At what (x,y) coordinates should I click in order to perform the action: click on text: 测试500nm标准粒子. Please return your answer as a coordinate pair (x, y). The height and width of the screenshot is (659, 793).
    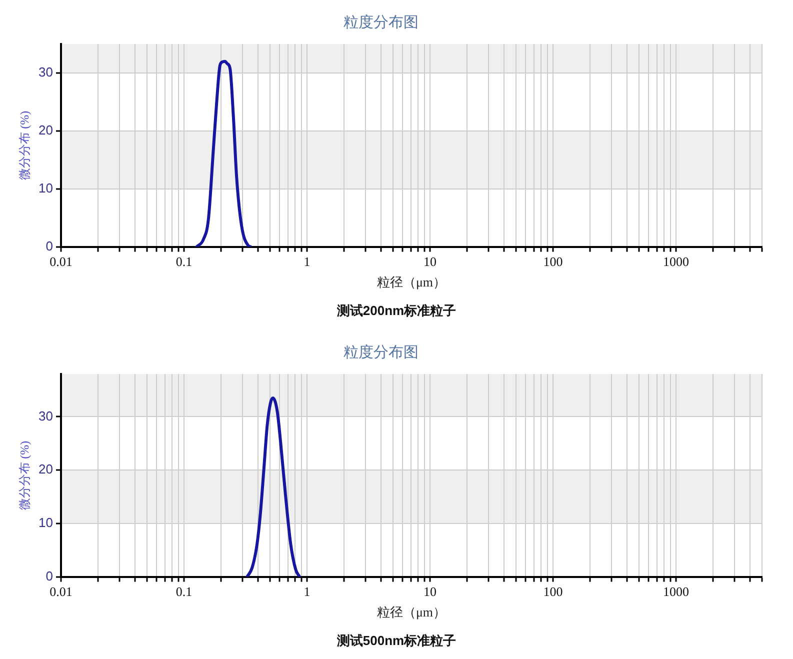
    Looking at the image, I should click on (397, 640).